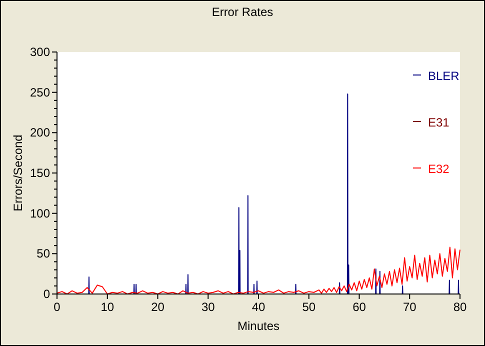 This screenshot has height=346, width=485. Describe the element at coordinates (439, 169) in the screenshot. I see `legend-label: E32` at that location.